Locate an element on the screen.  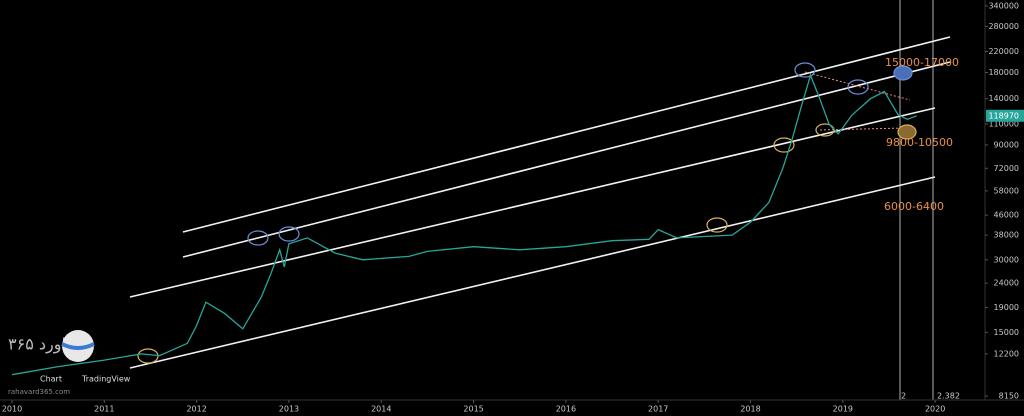
last-price-box is located at coordinates (1005, 115).